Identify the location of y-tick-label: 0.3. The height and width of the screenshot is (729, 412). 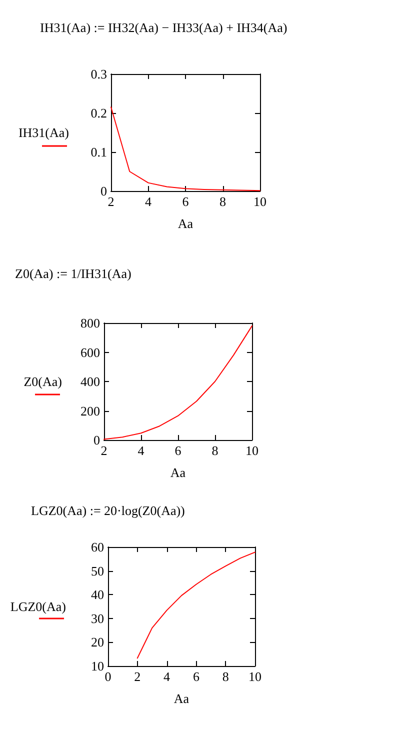
(98, 74).